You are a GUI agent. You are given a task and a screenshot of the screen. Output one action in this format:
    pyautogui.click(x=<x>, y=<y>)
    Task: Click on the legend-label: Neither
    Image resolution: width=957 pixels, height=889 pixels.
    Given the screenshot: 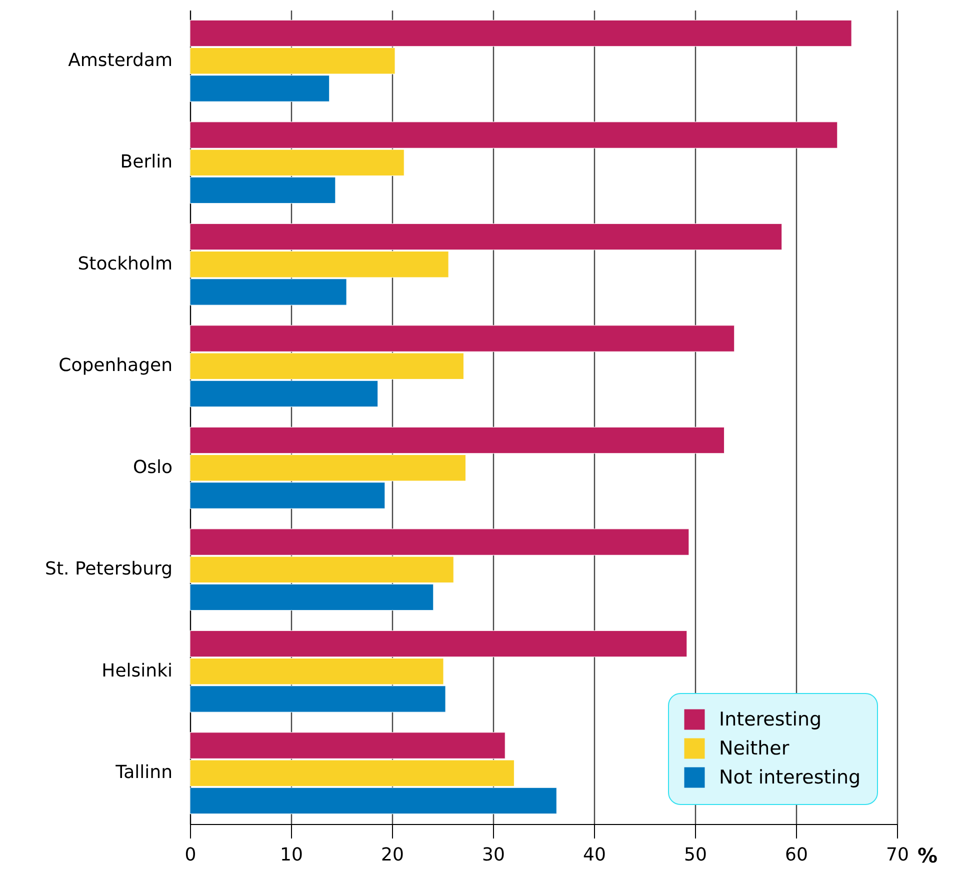 What is the action you would take?
    pyautogui.click(x=754, y=749)
    